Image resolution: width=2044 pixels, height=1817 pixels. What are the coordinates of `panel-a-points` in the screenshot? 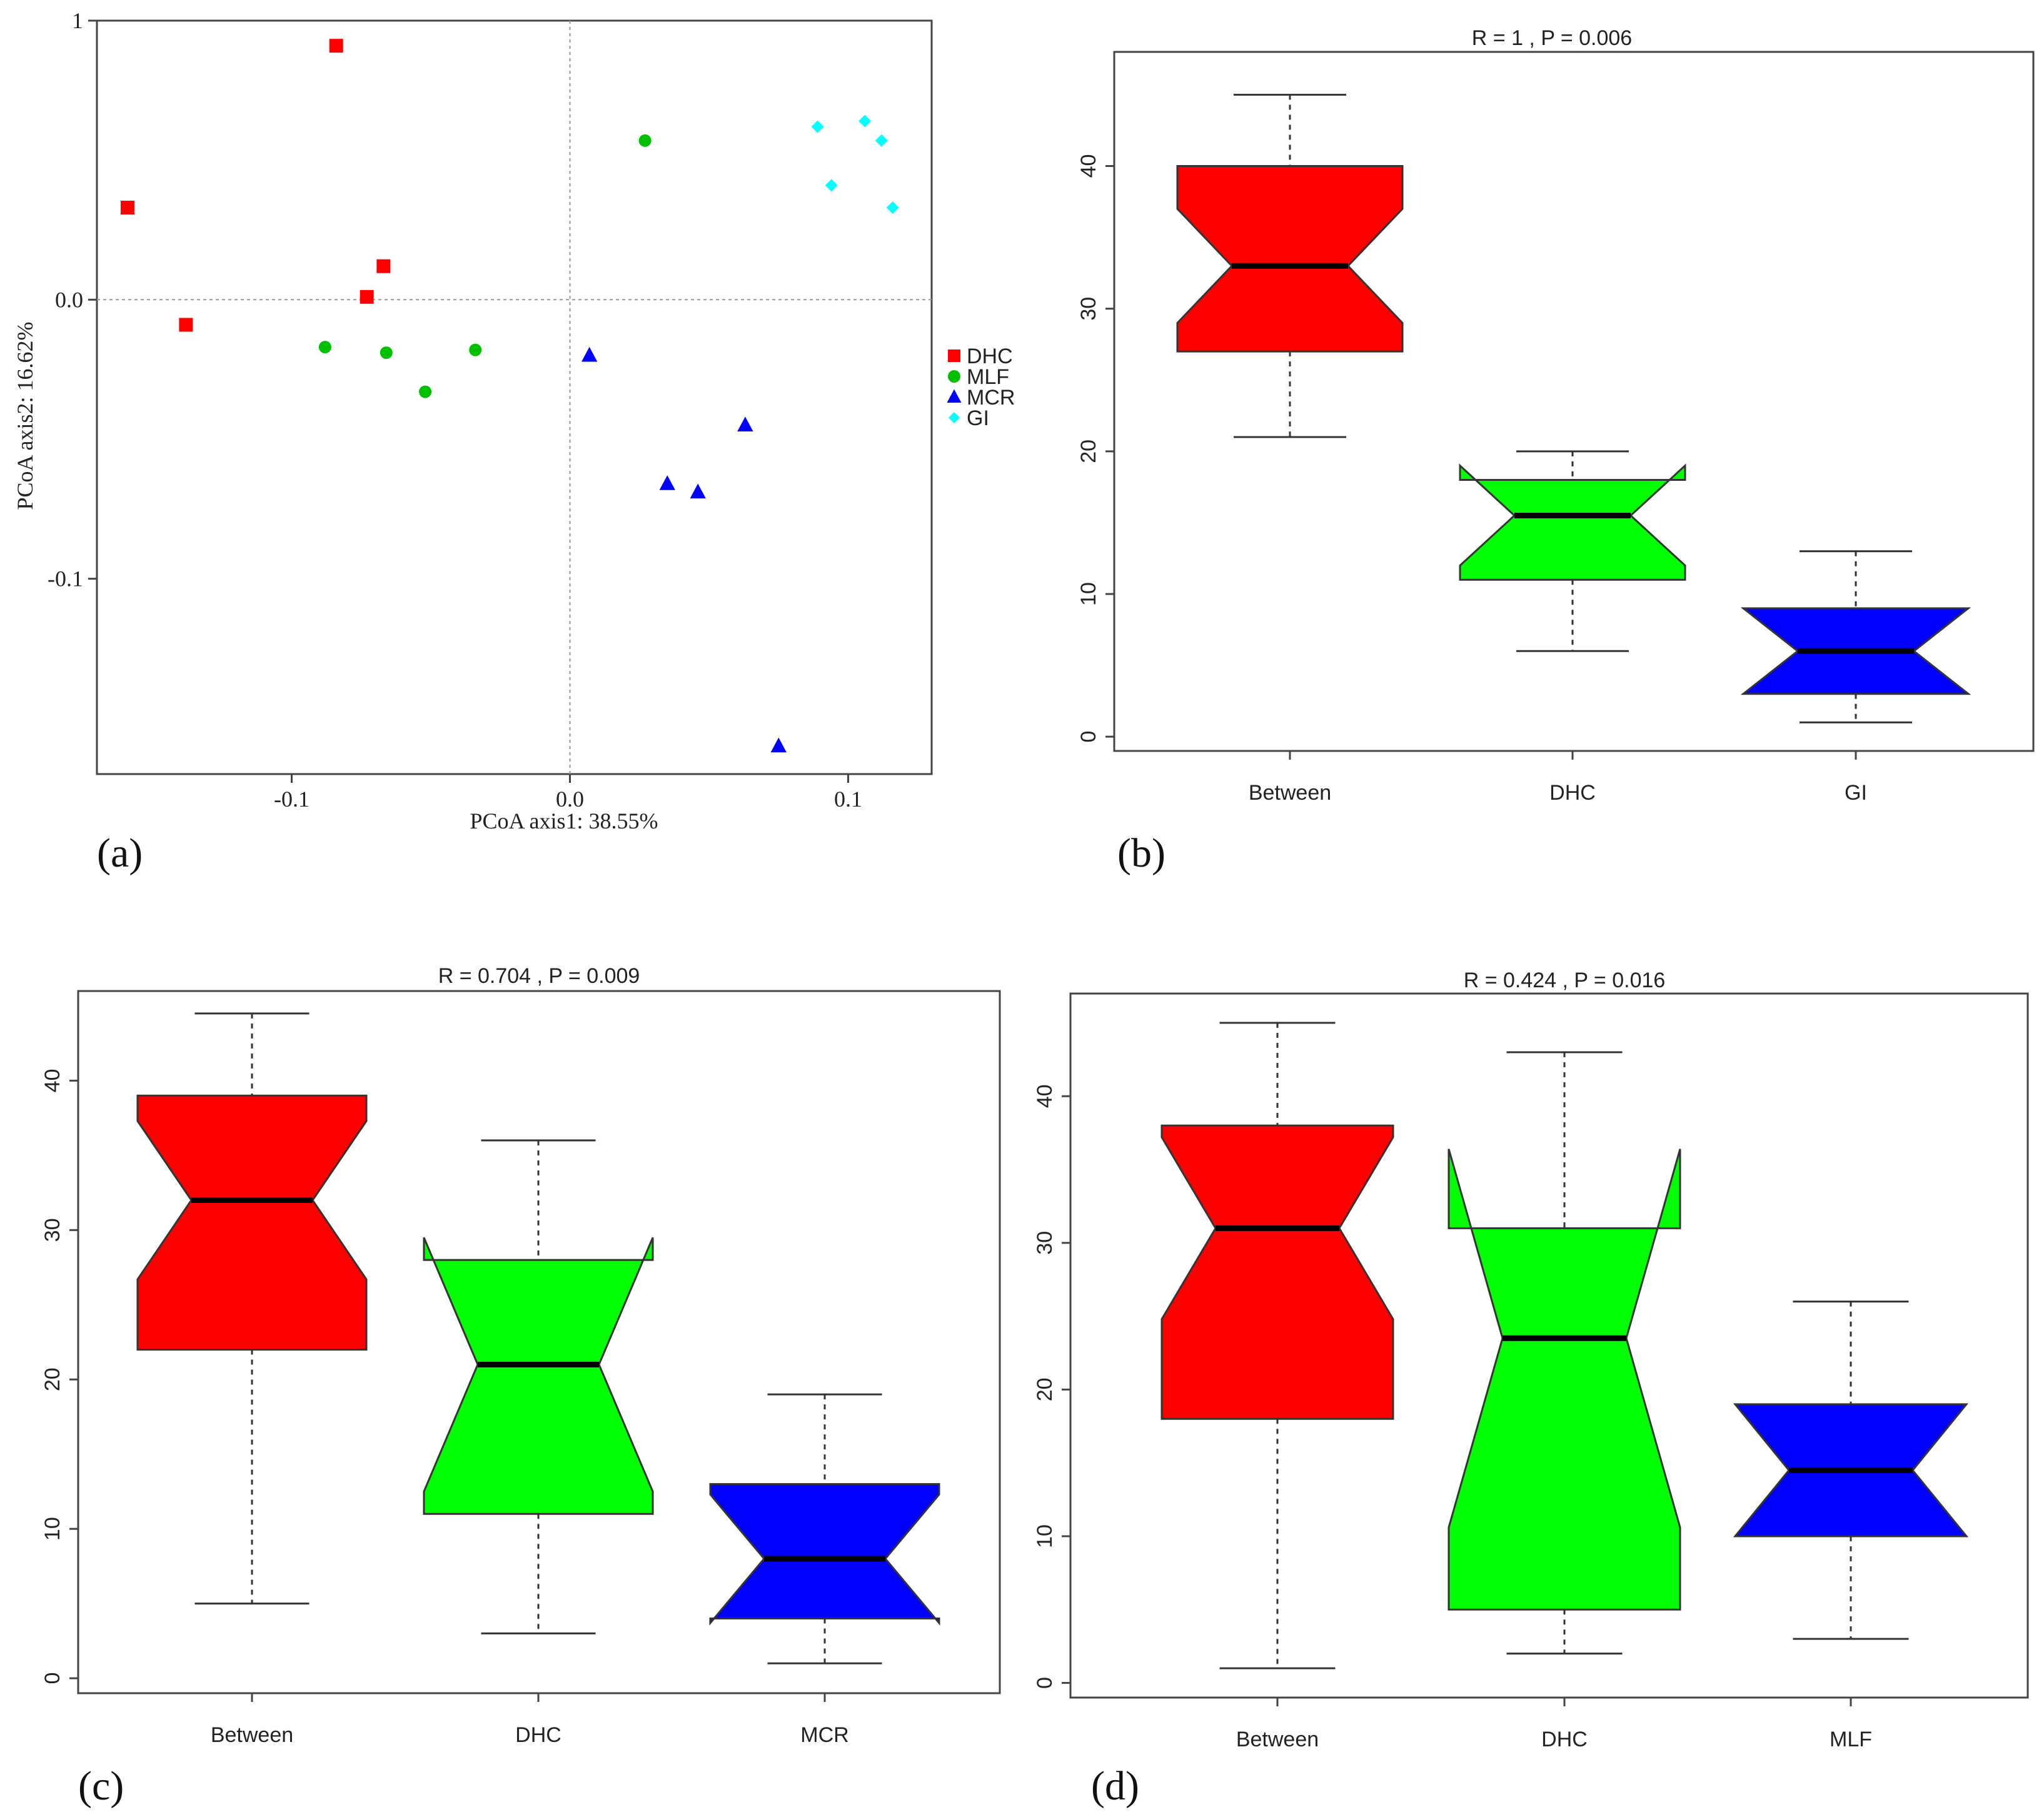 It's located at (509, 396).